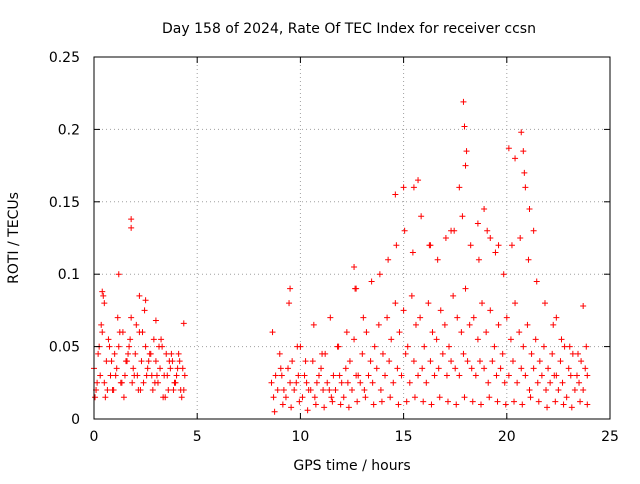  What do you see at coordinates (64, 58) in the screenshot?
I see `y-tick-label: 0.25` at bounding box center [64, 58].